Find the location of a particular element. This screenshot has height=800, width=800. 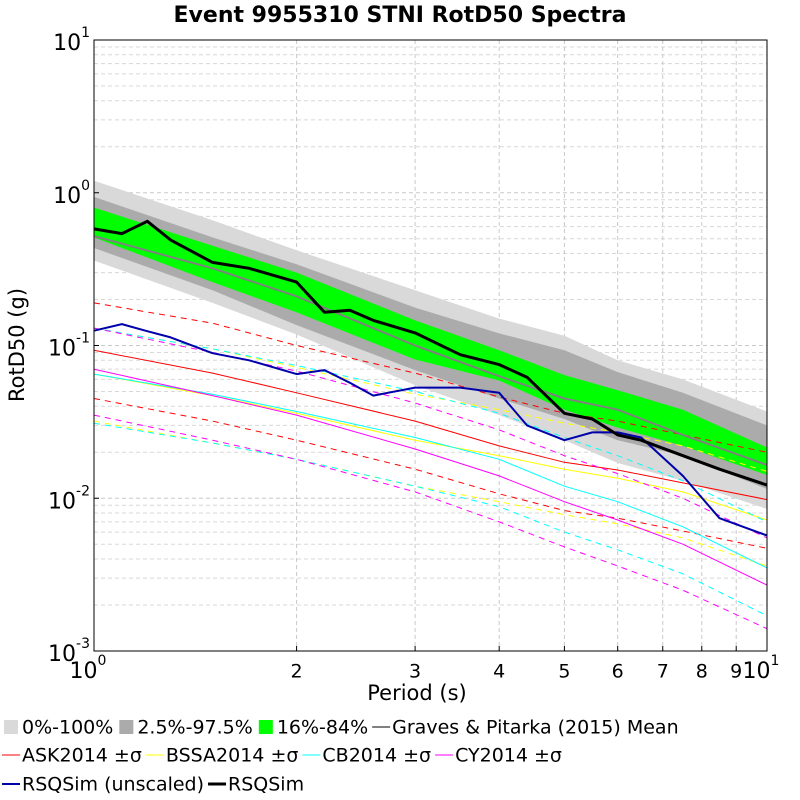

legend-item: 0%-100% is located at coordinates (58, 728).